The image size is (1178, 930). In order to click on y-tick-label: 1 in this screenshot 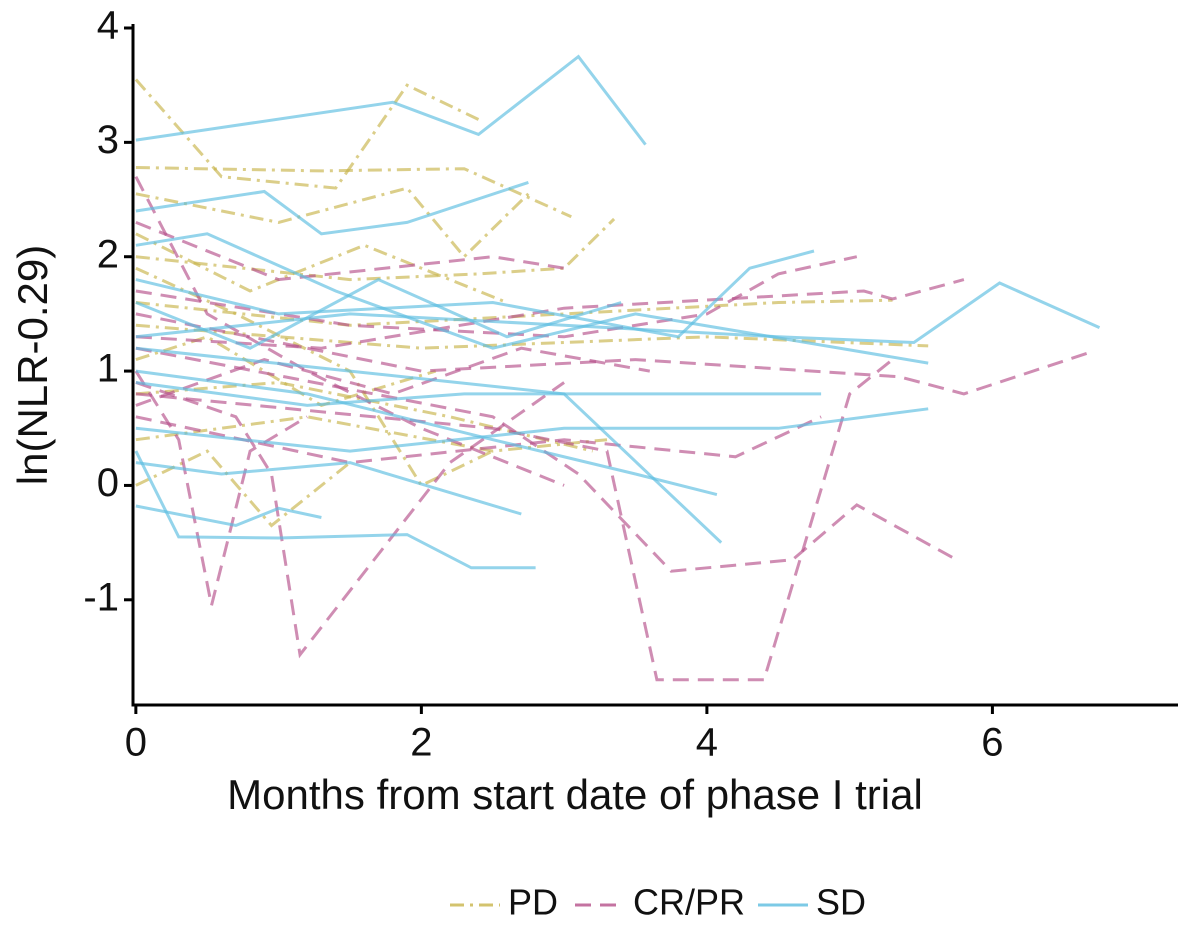, I will do `click(108, 369)`.